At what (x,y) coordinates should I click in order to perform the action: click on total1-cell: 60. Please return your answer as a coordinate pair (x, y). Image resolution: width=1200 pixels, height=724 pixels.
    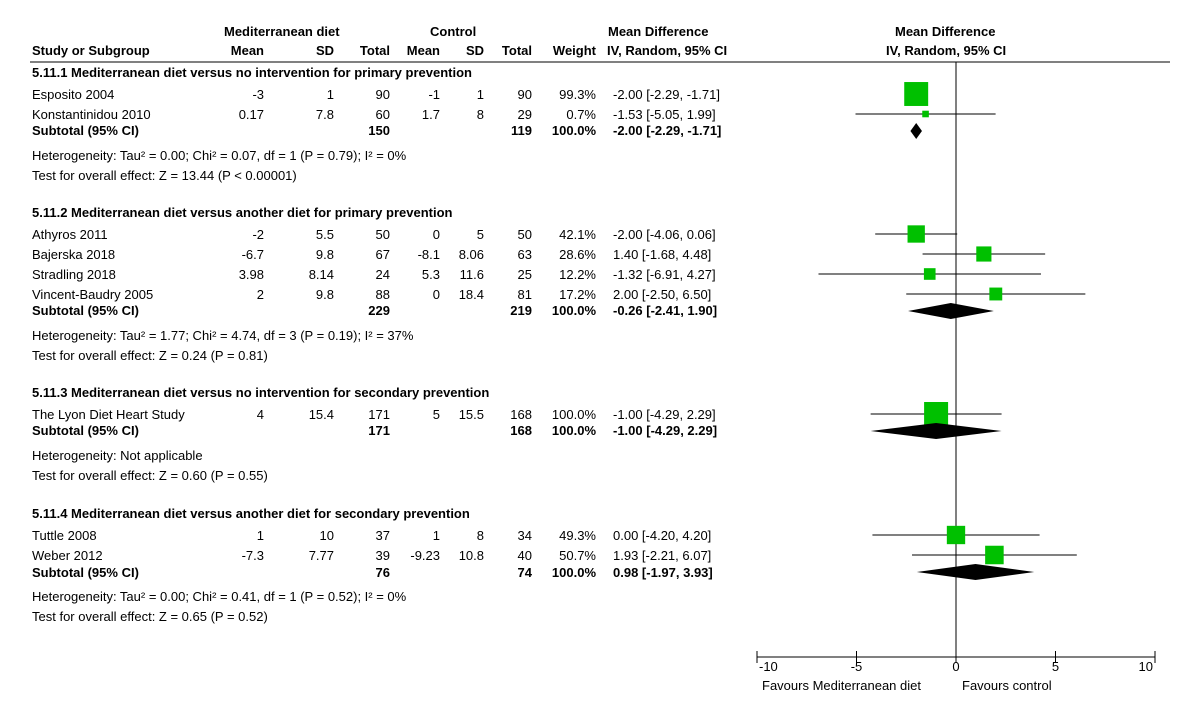
    Looking at the image, I should click on (382, 114).